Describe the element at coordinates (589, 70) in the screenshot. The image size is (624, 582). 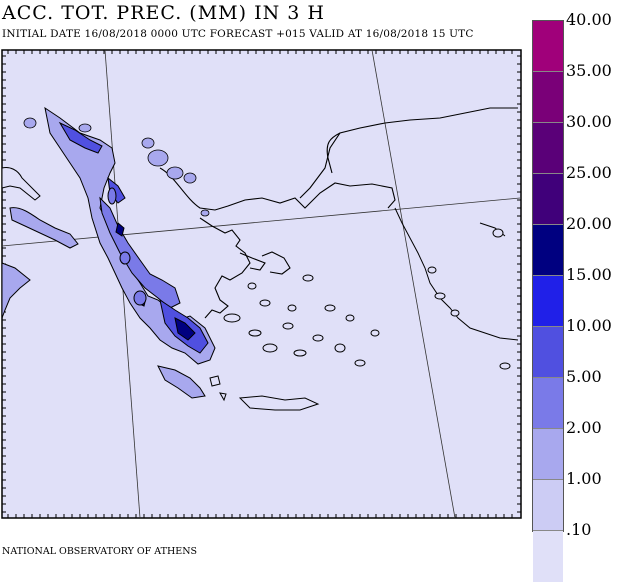
I see `legend-label: 35.00` at that location.